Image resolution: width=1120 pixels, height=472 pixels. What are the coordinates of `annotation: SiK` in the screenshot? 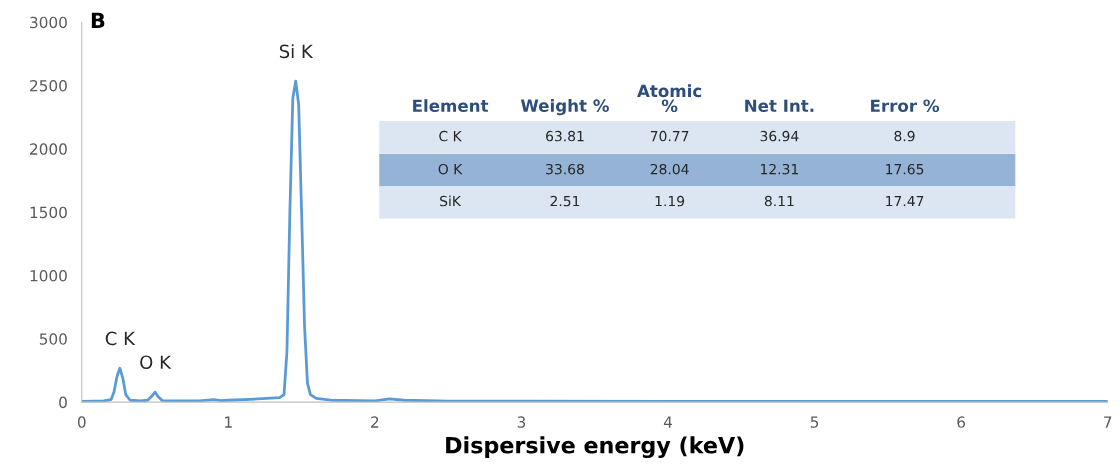 It's located at (451, 201).